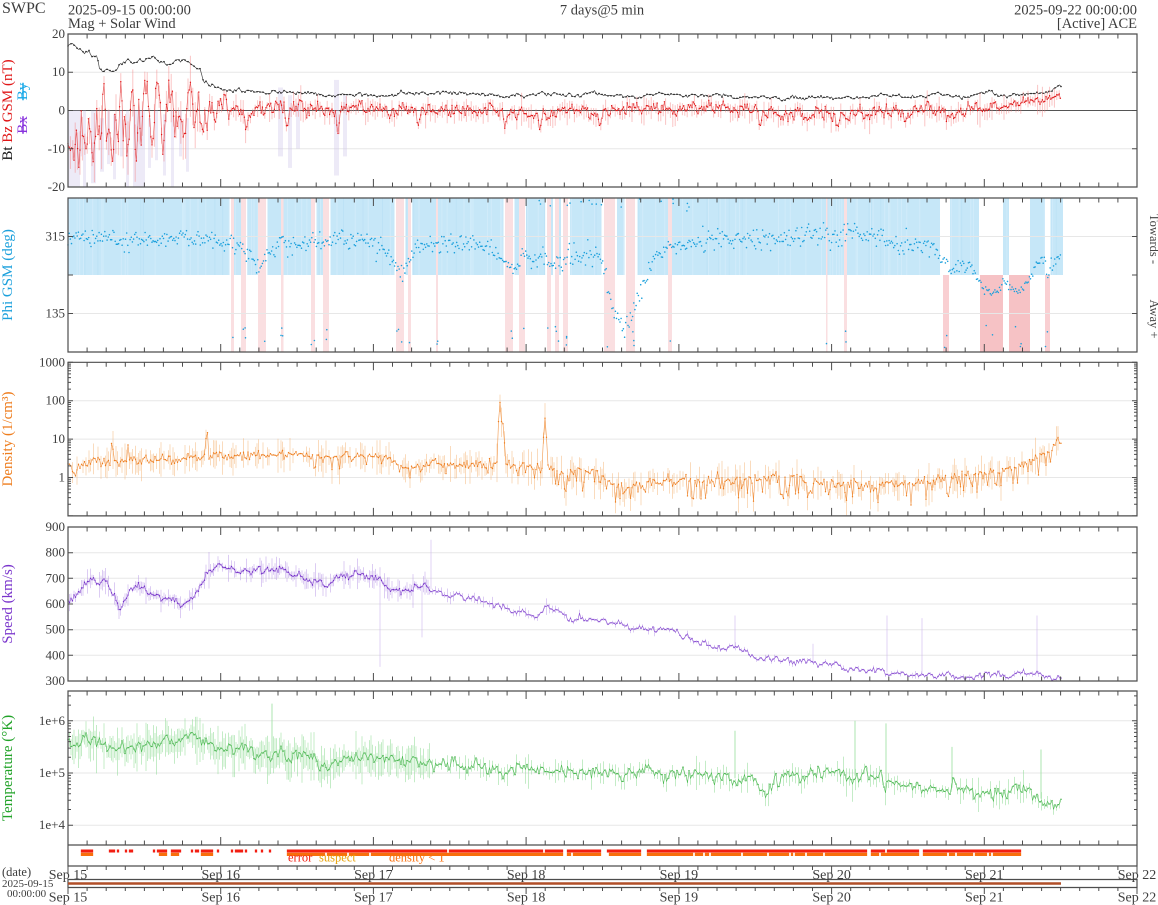 The height and width of the screenshot is (905, 1158). Describe the element at coordinates (62, 477) in the screenshot. I see `svg-text: 1` at that location.